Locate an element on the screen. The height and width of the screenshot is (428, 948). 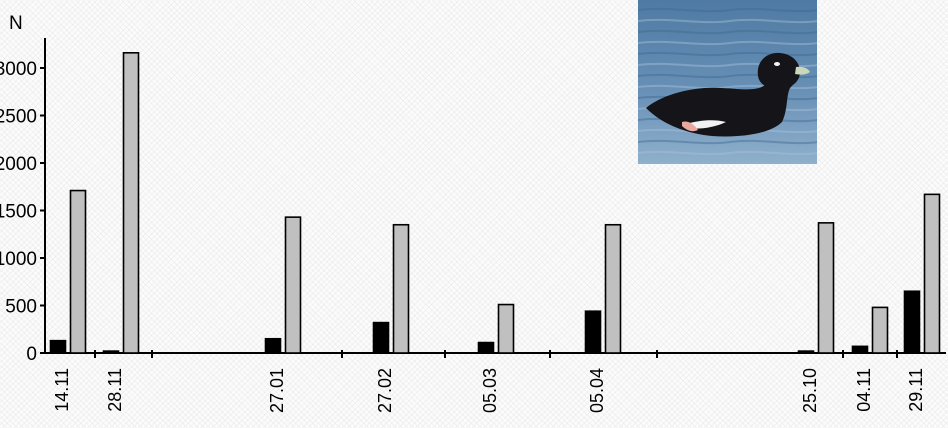
y-tick-label: 1000 is located at coordinates (18, 259).